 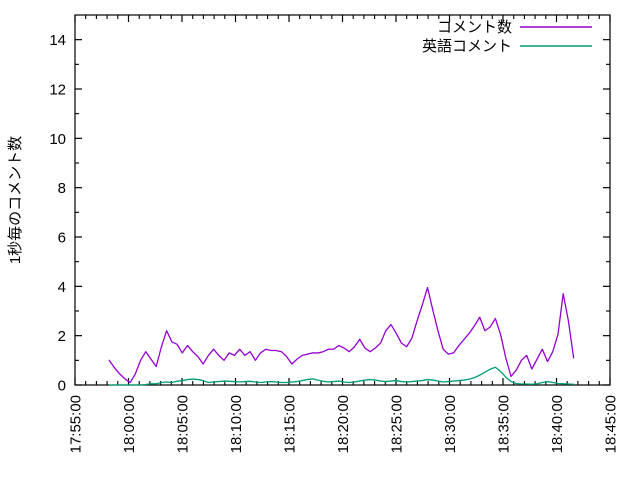 What do you see at coordinates (290, 424) in the screenshot?
I see `x-tick-label: 18:15:00` at bounding box center [290, 424].